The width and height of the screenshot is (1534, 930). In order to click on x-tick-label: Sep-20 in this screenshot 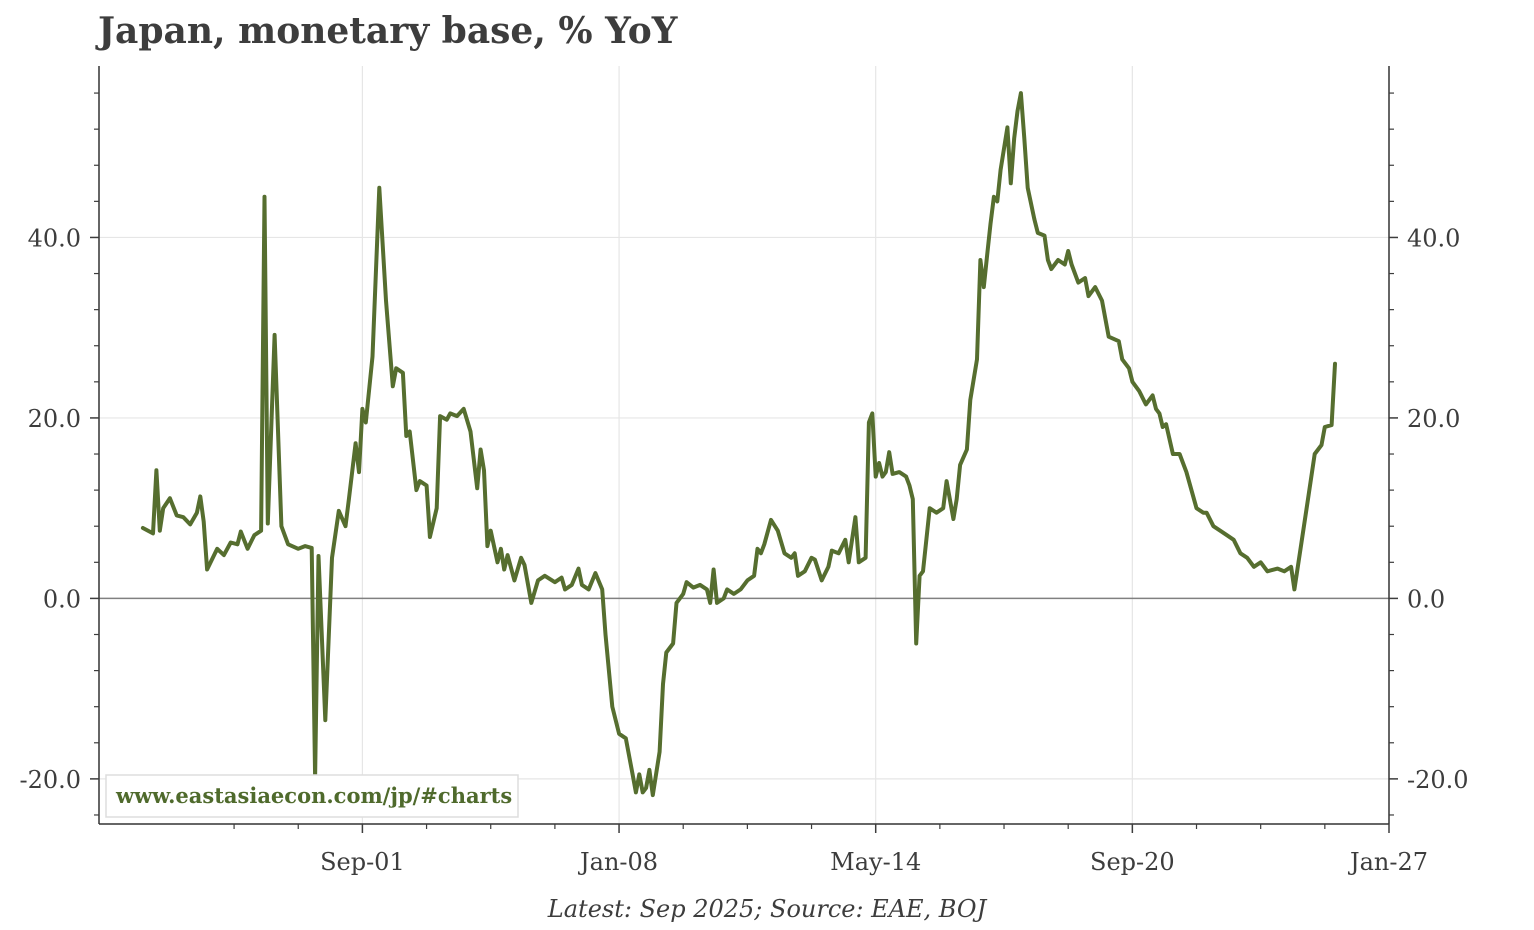, I will do `click(1132, 862)`.